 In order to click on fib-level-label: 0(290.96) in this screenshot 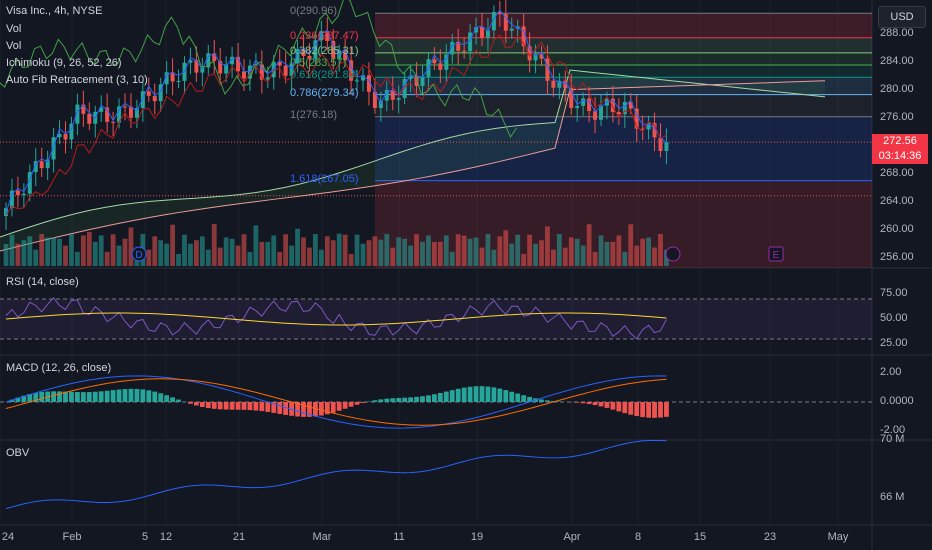, I will do `click(314, 11)`.